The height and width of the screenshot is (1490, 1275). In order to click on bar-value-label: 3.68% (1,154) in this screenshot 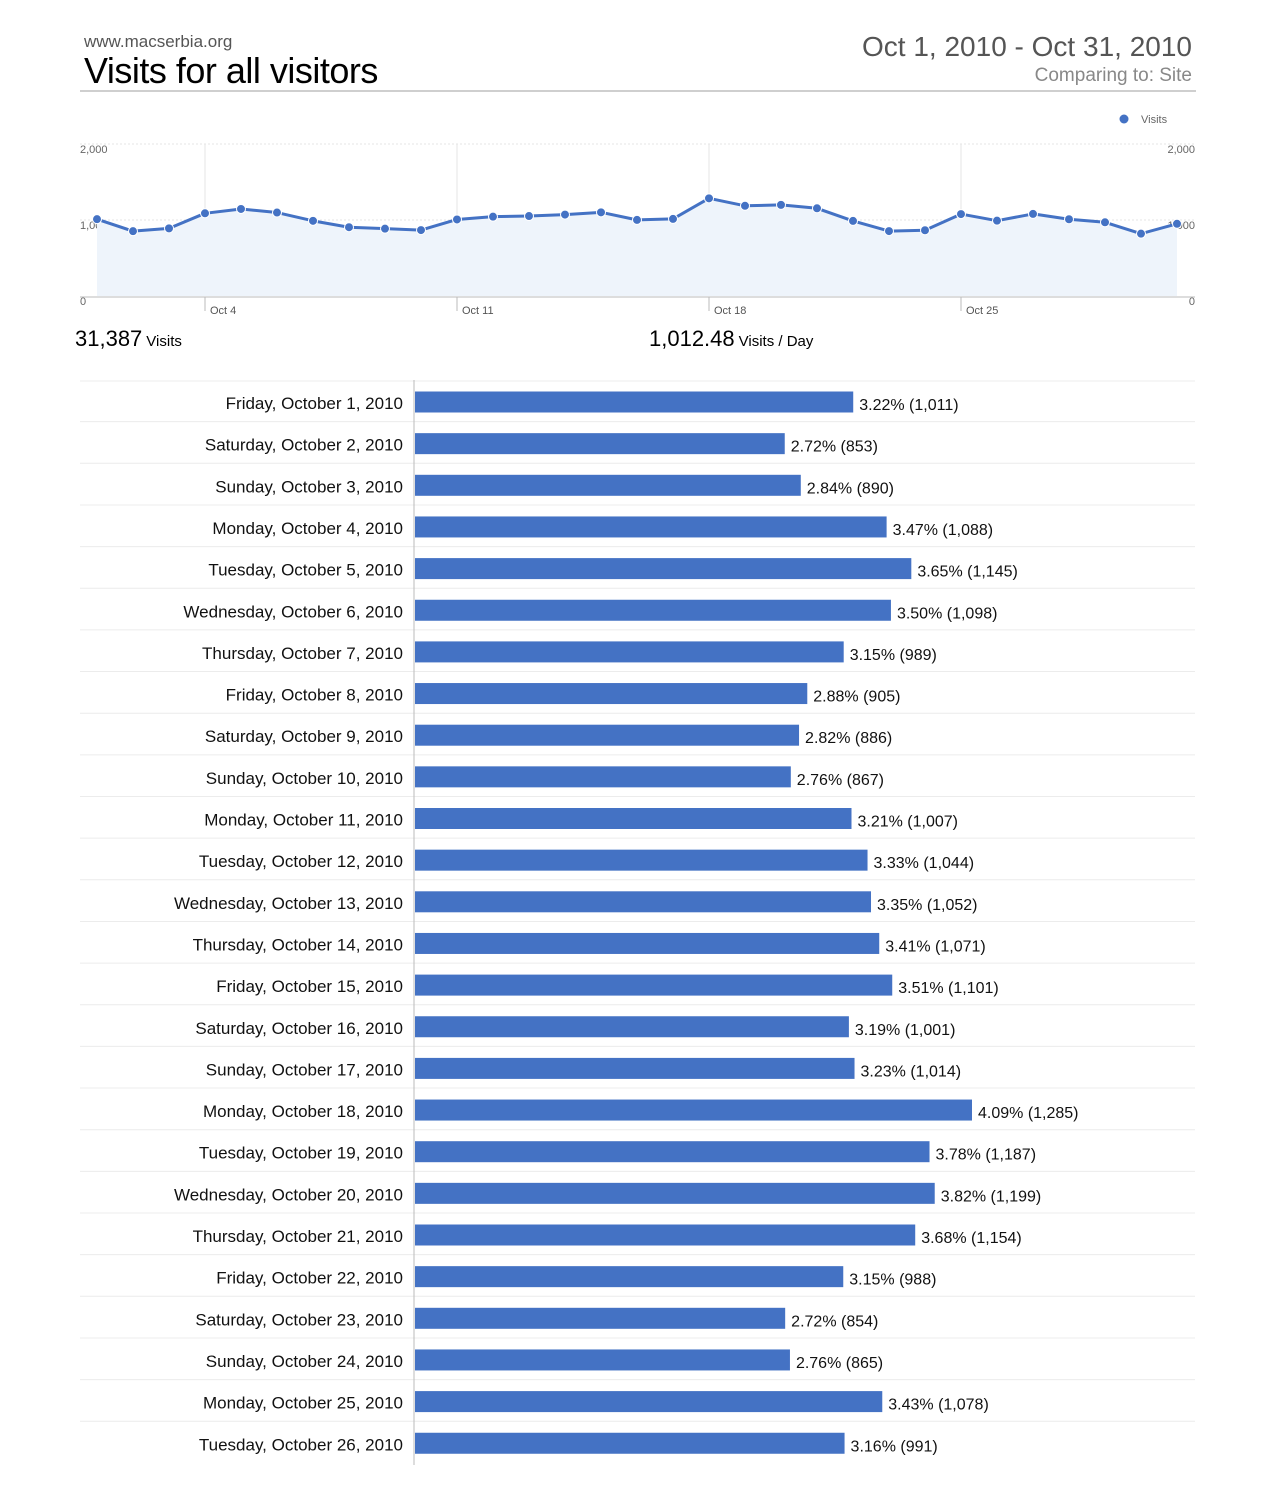, I will do `click(971, 1238)`.